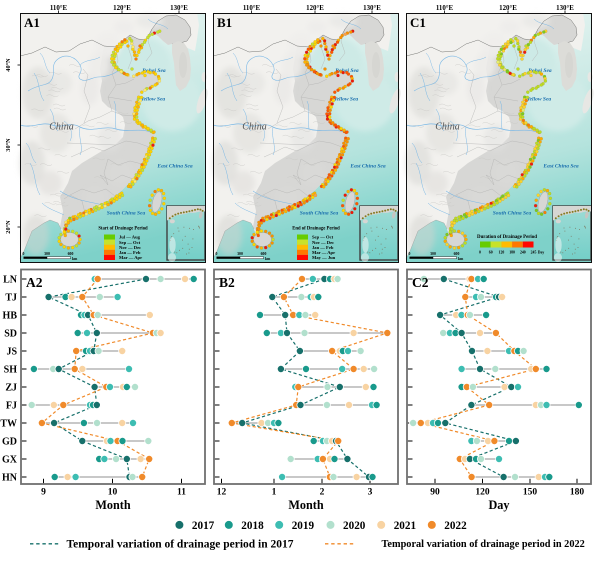 The height and width of the screenshot is (562, 600). Describe the element at coordinates (32, 22) in the screenshot. I see `svg-text: A1` at that location.